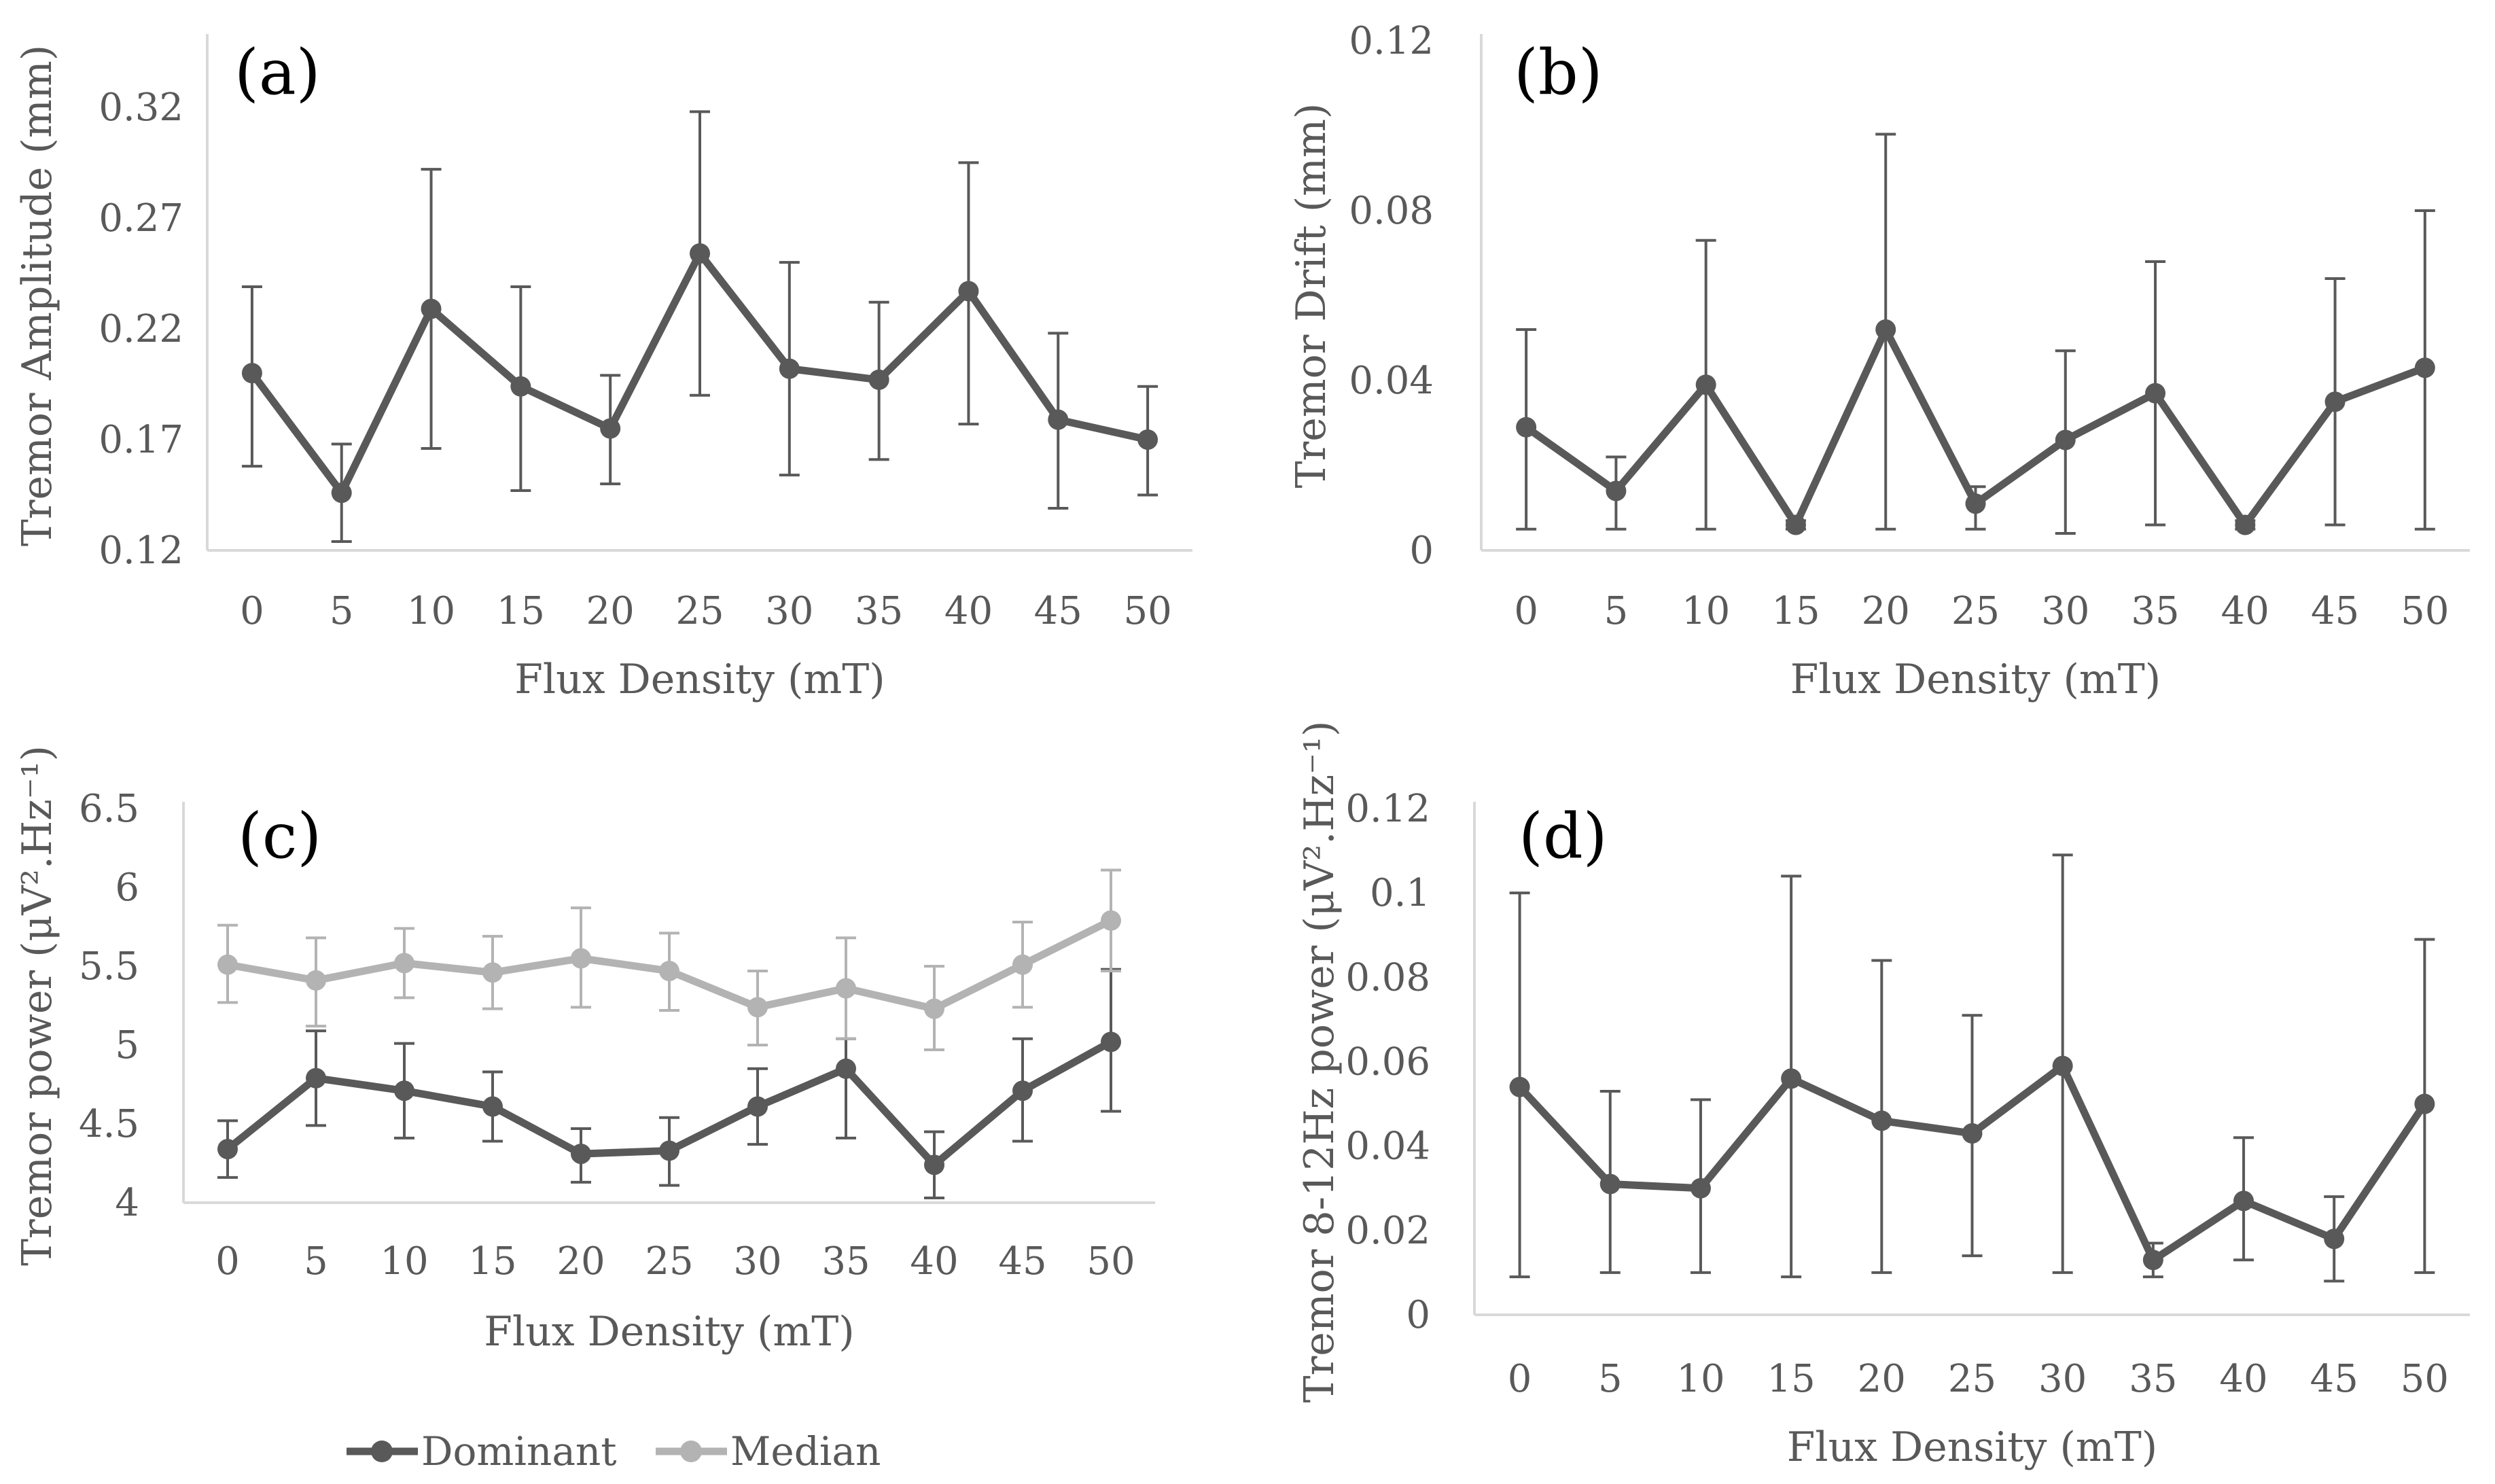 The image size is (2495, 1484). I want to click on panel-label: (c), so click(279, 836).